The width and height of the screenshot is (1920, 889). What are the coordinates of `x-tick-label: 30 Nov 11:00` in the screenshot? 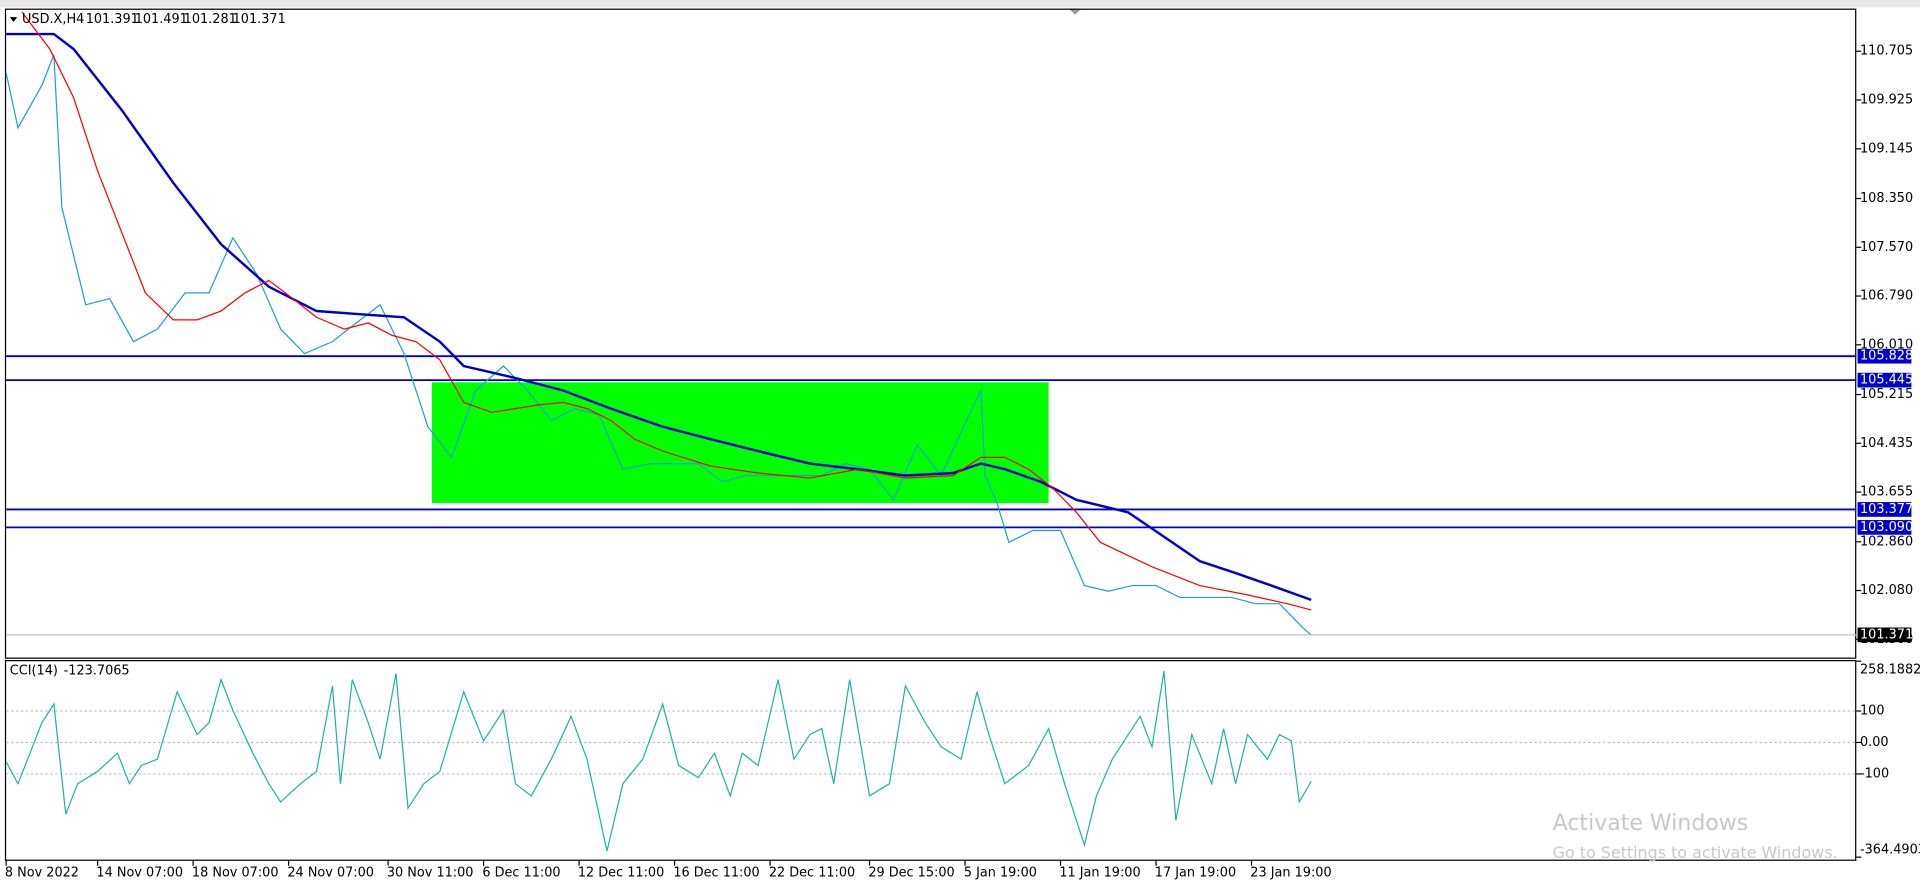 It's located at (430, 873).